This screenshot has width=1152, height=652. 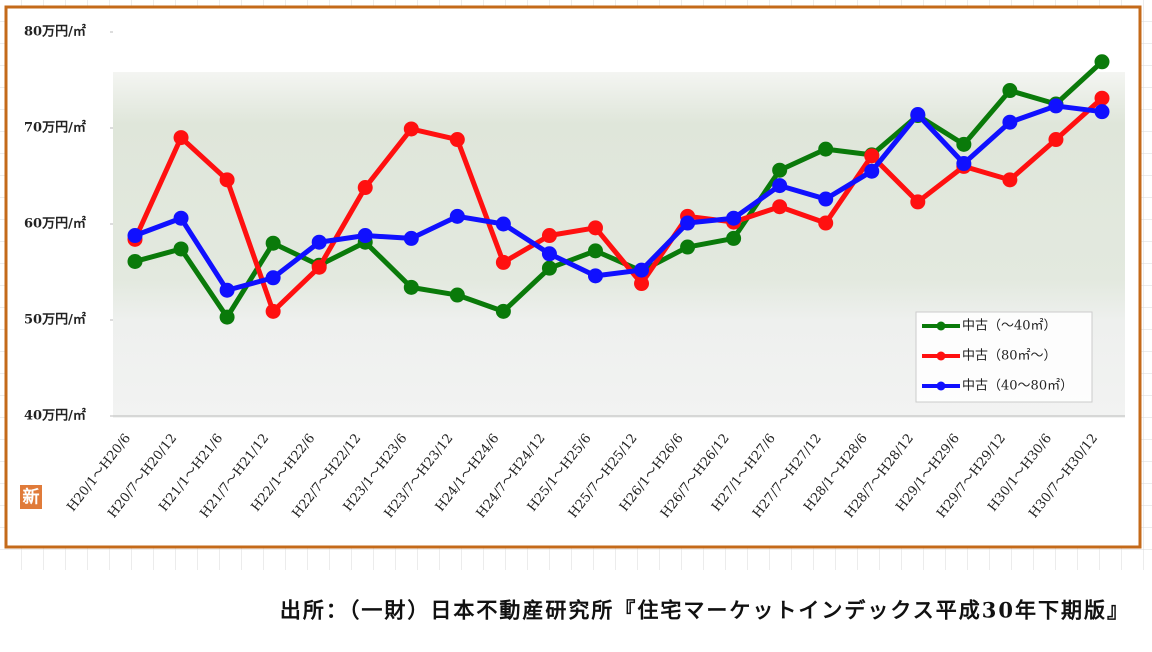 What do you see at coordinates (1017, 386) in the screenshot?
I see `legend-label: 中古（40～80㎡）` at bounding box center [1017, 386].